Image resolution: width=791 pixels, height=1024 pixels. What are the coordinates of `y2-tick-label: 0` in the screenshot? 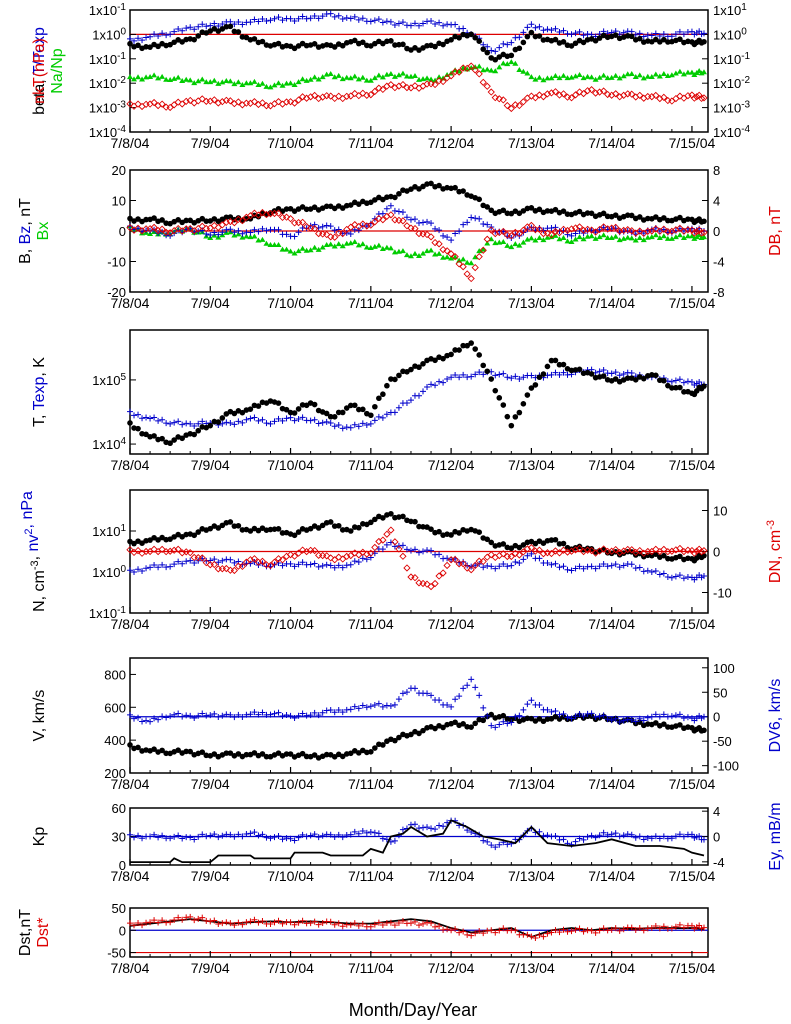 It's located at (716, 717).